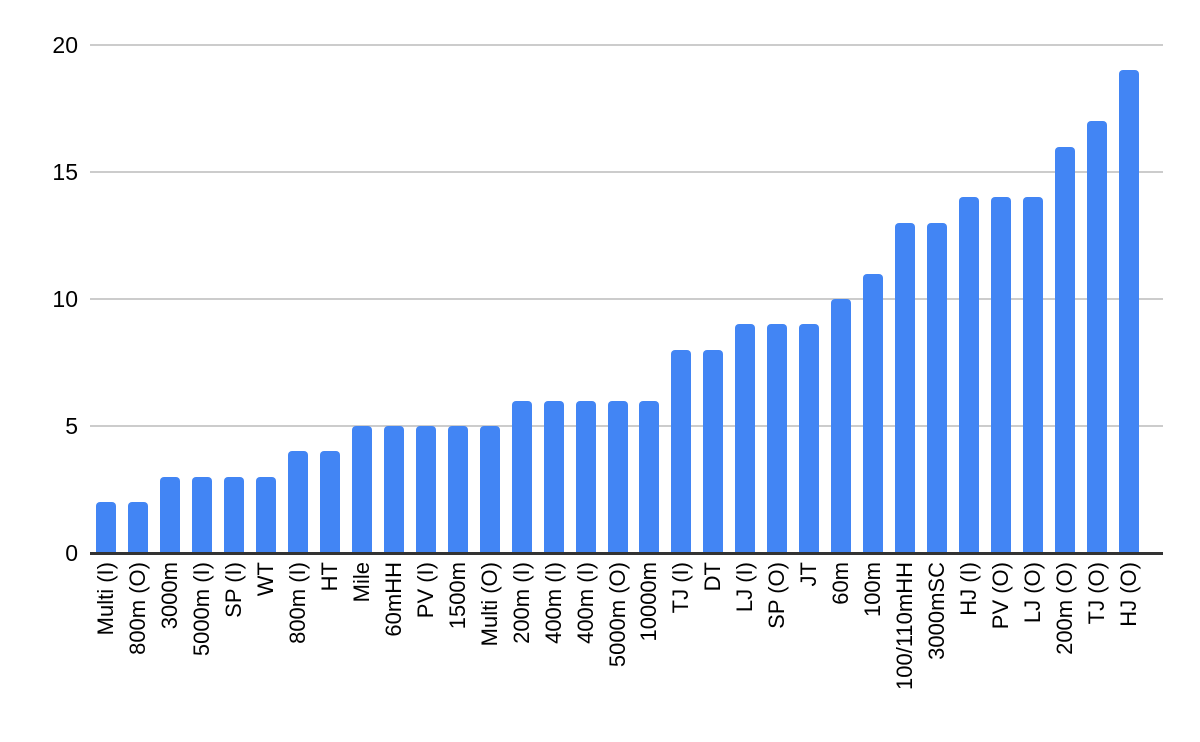 The width and height of the screenshot is (1200, 742). I want to click on bar-200m-o, so click(1065, 349).